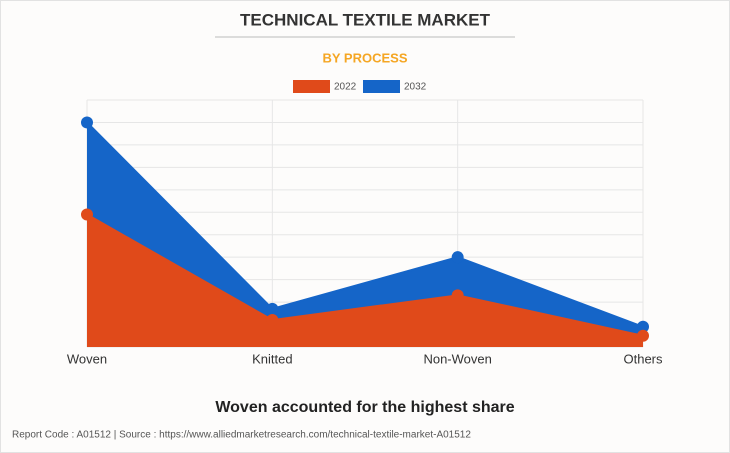 The width and height of the screenshot is (730, 453). What do you see at coordinates (415, 87) in the screenshot?
I see `legend-label: 2032` at bounding box center [415, 87].